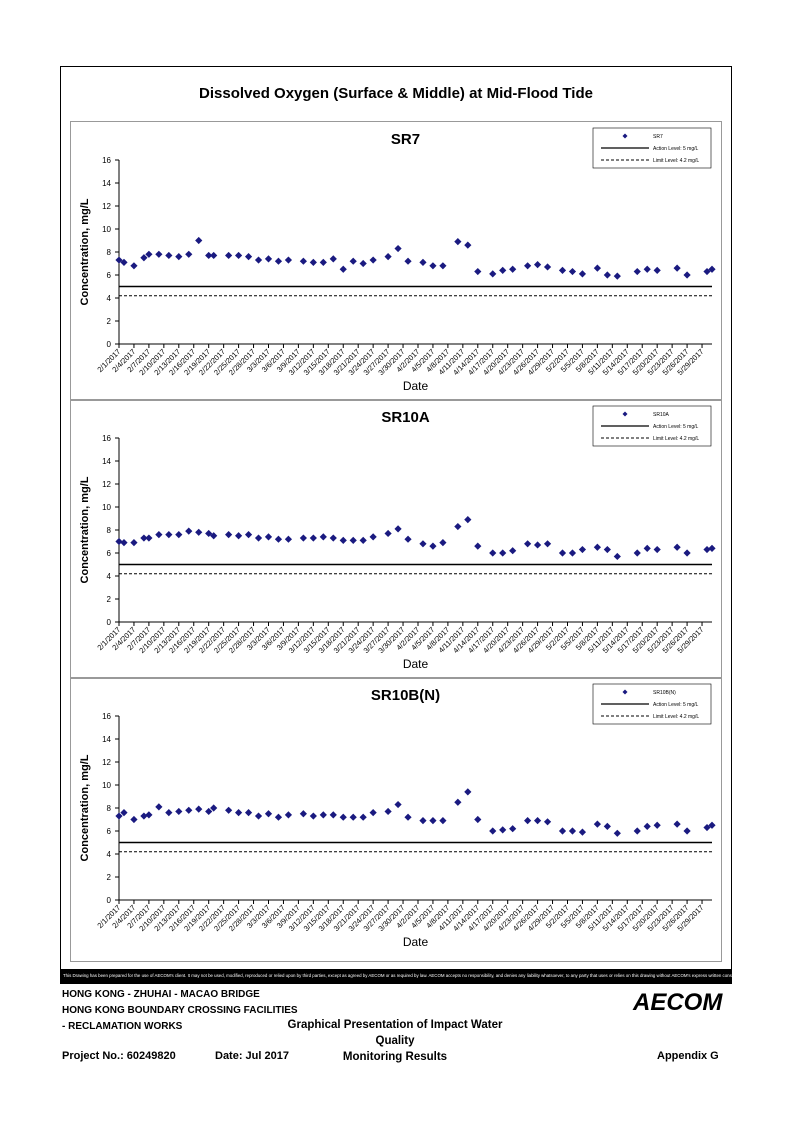 The height and width of the screenshot is (1122, 794). I want to click on y-tick-label: 4, so click(109, 854).